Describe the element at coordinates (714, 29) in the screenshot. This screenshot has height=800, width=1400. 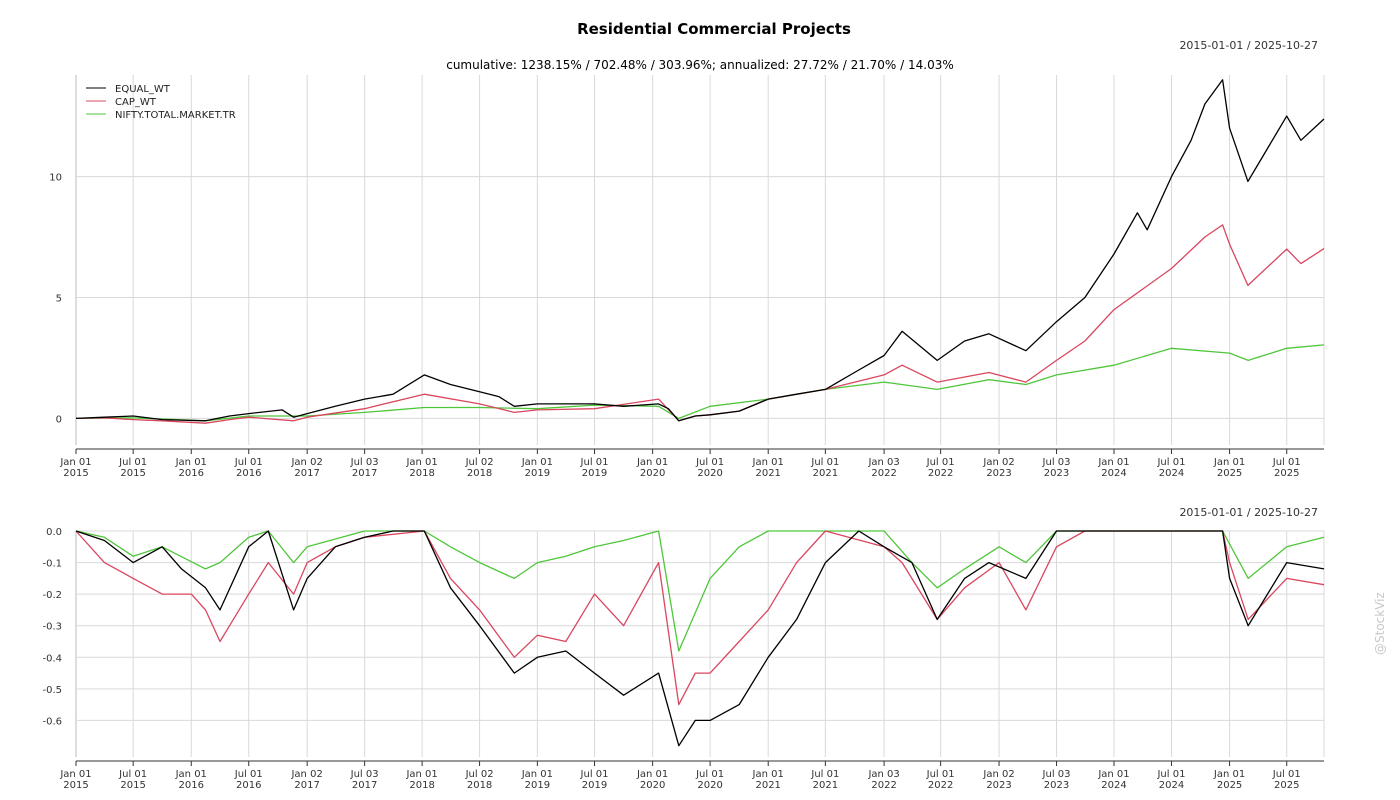
I see `chart-title: Residential Commercial Projects` at that location.